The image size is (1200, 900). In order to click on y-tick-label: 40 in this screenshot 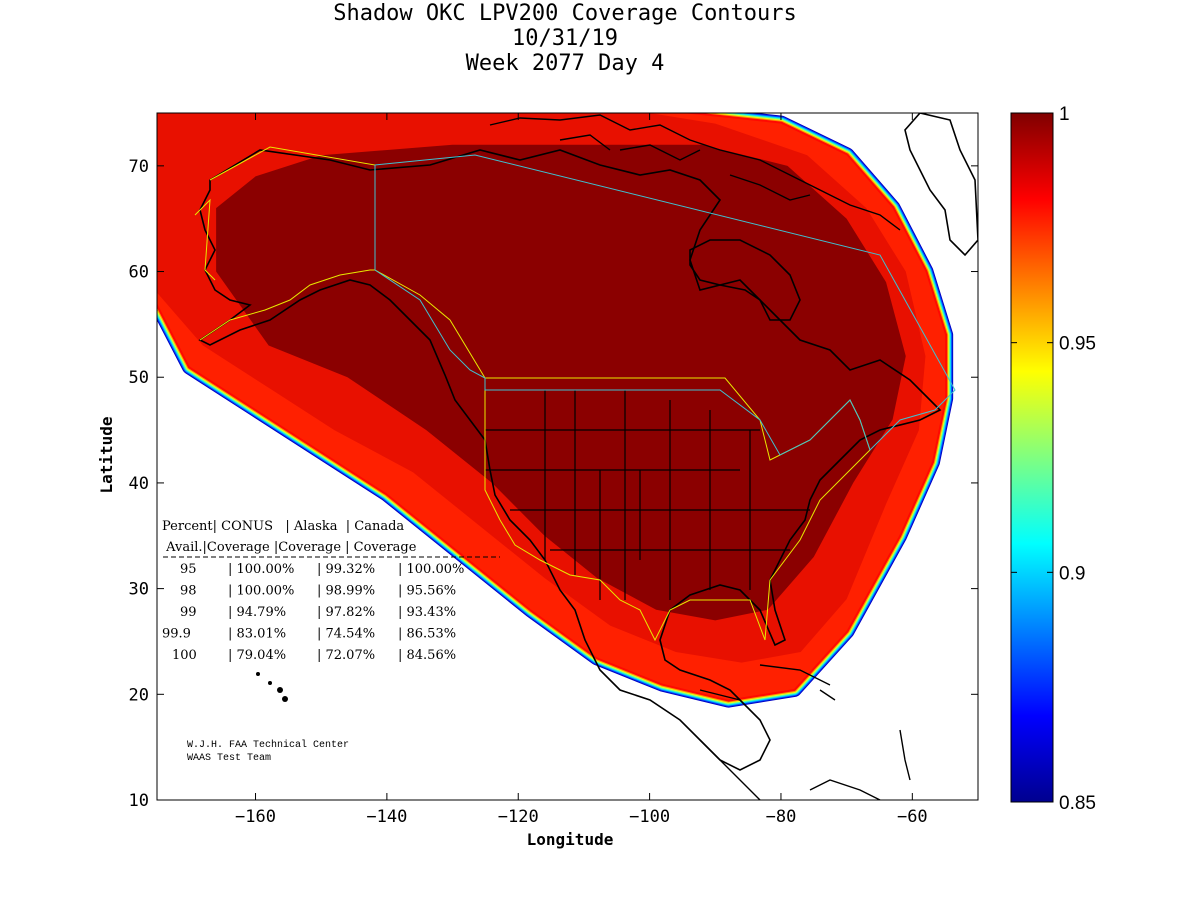, I will do `click(139, 484)`.